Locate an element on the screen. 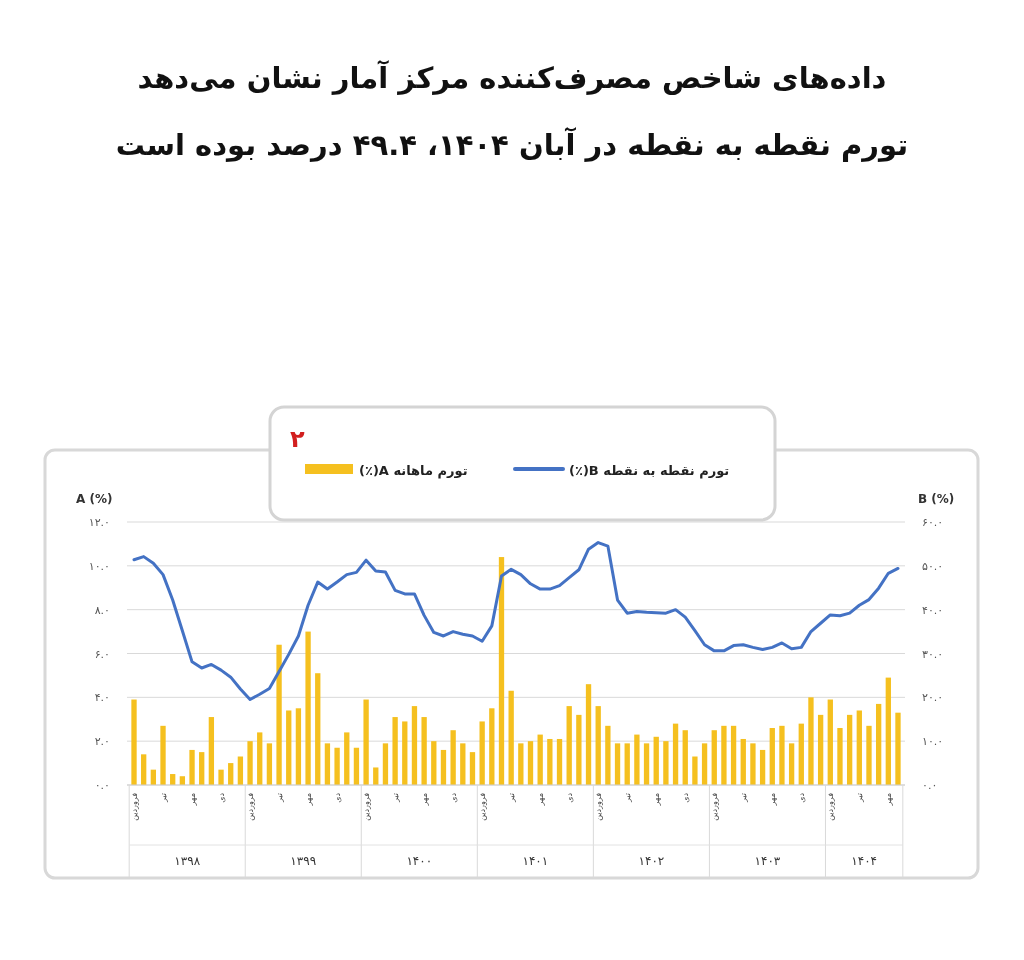  text: ۱۴۰۳ is located at coordinates (767, 861).